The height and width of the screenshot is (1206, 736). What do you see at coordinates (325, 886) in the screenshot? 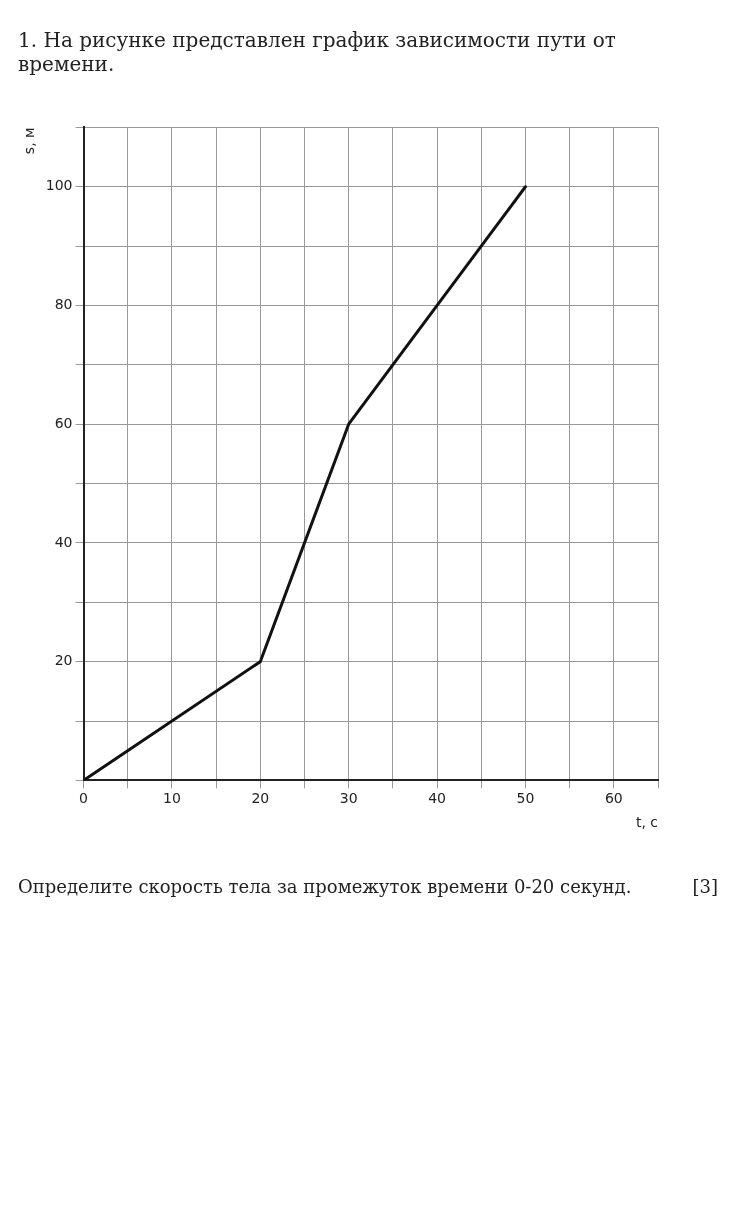
I see `text: Определите скорость тела за промежуток времени 0-20 секунд.` at bounding box center [325, 886].